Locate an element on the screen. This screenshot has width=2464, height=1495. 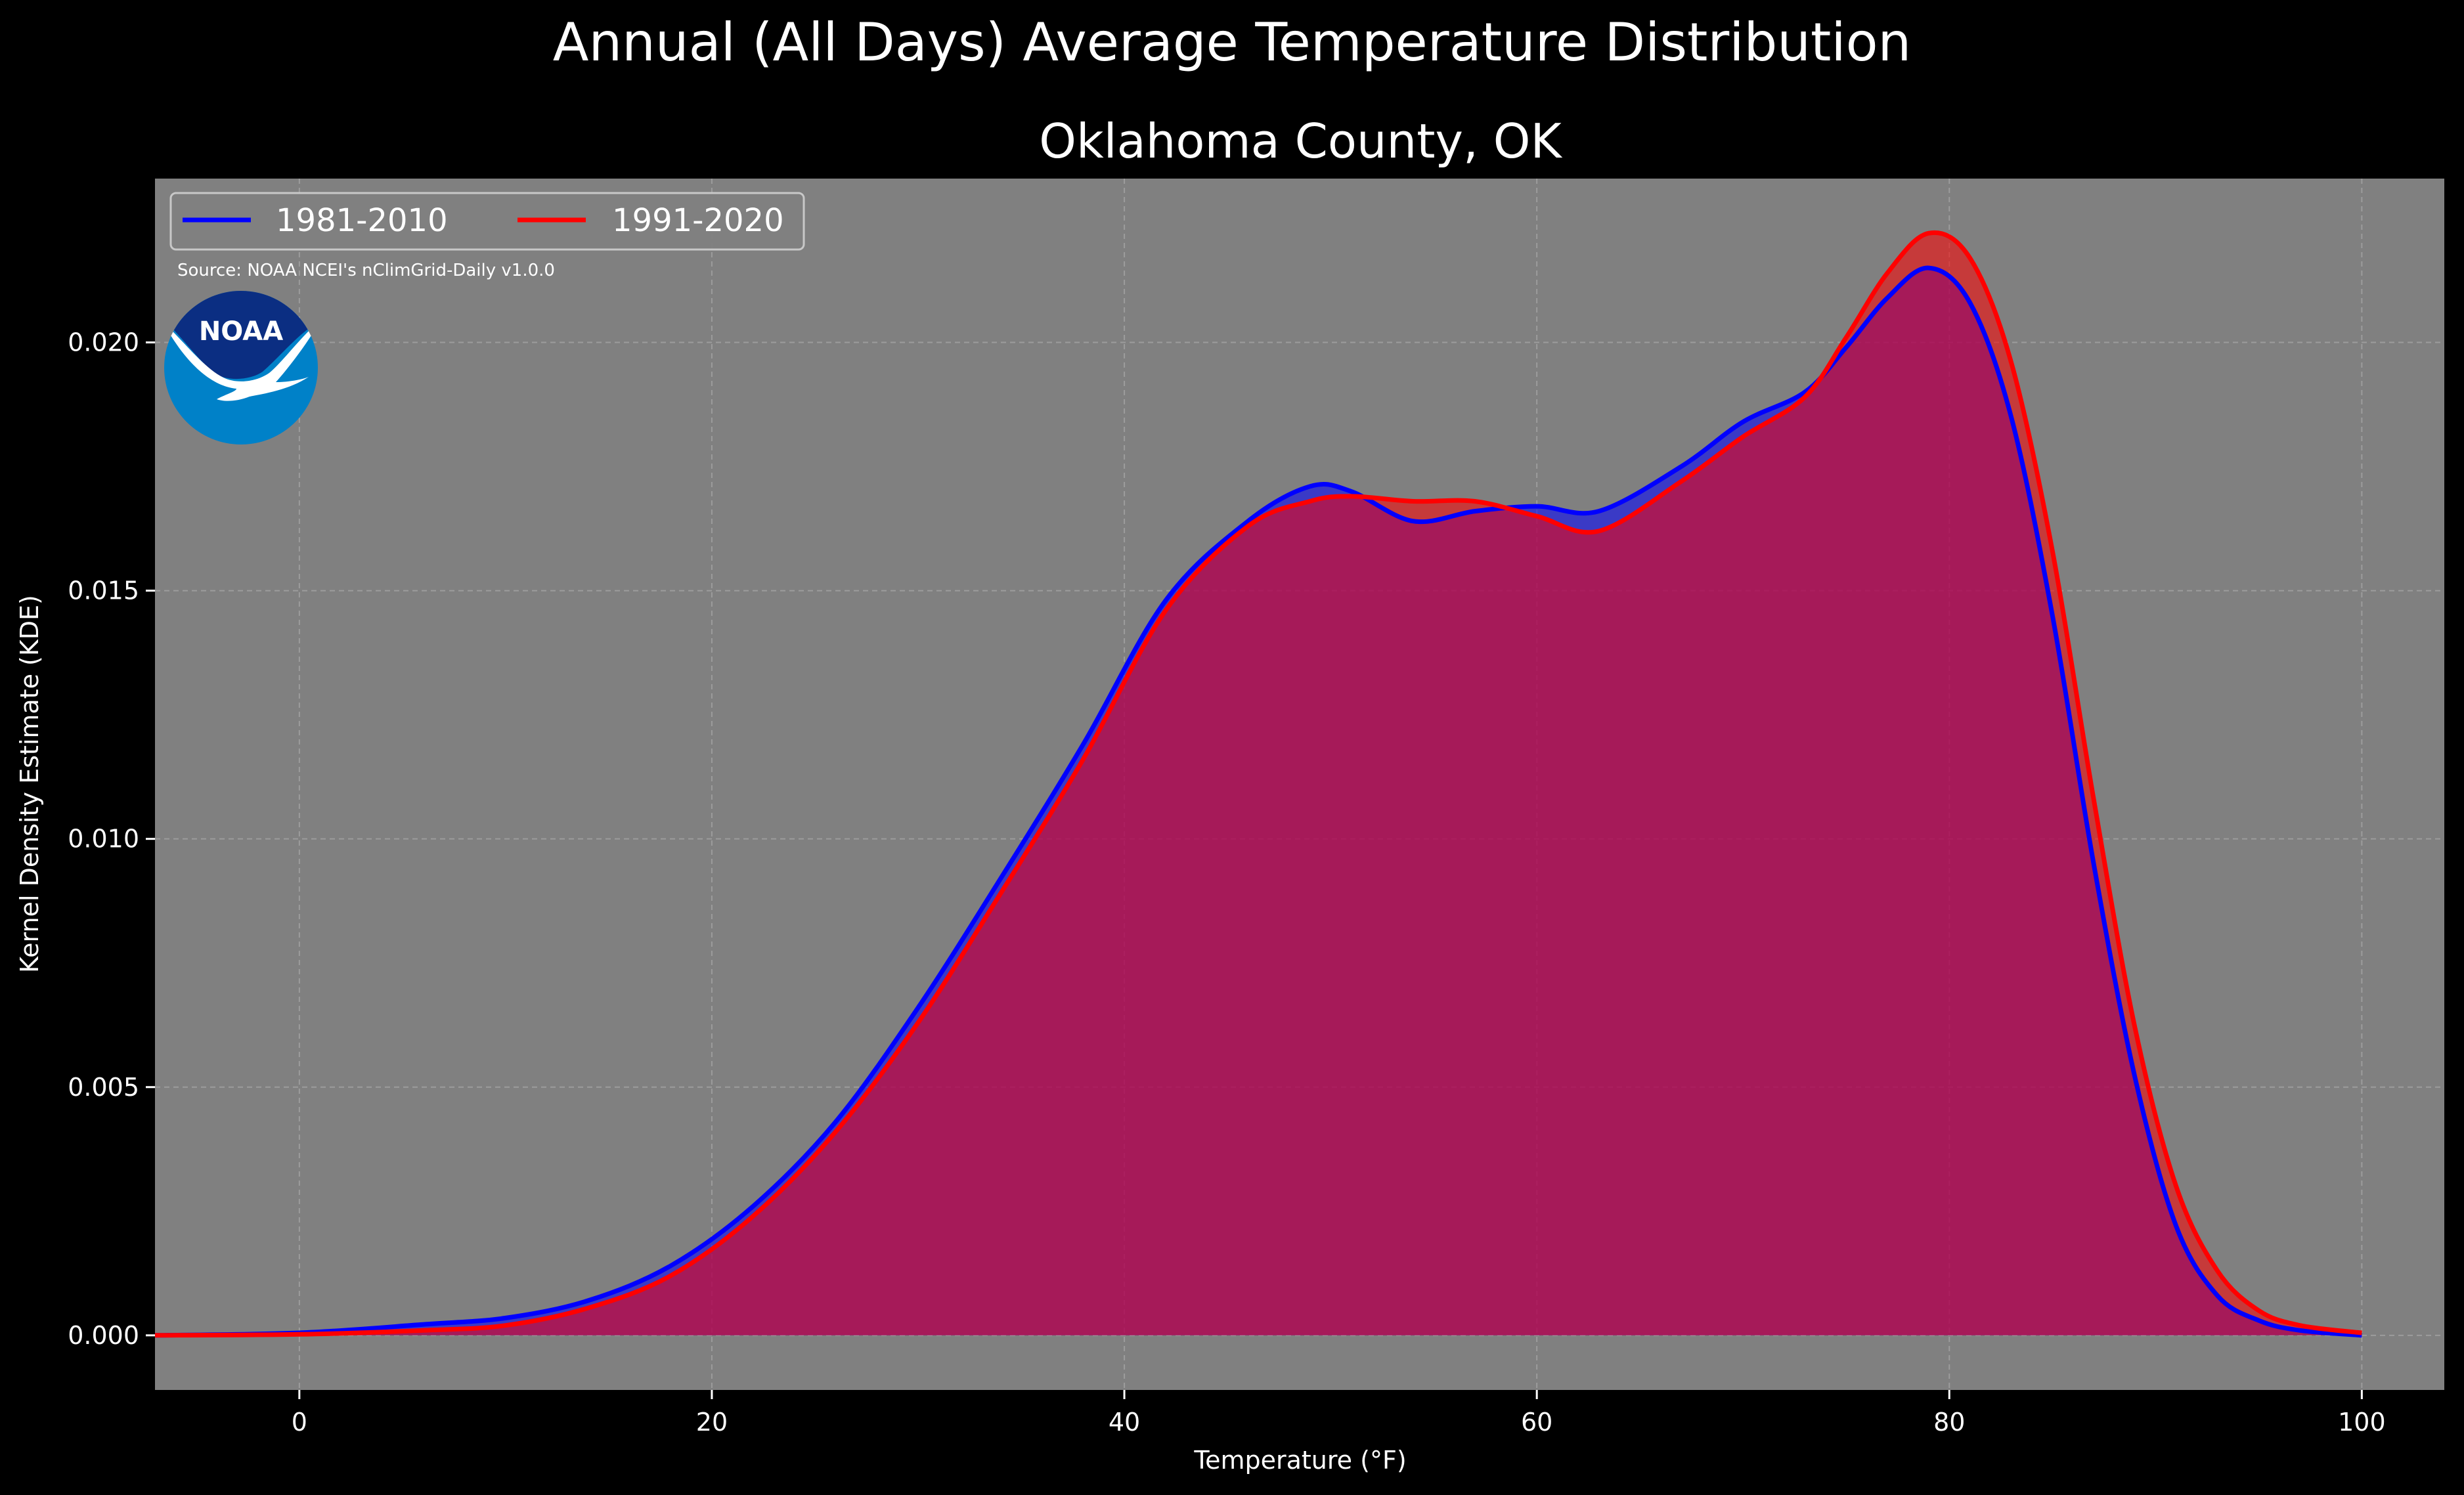
legend-label-1991-2020: 1991-2020 is located at coordinates (698, 220).